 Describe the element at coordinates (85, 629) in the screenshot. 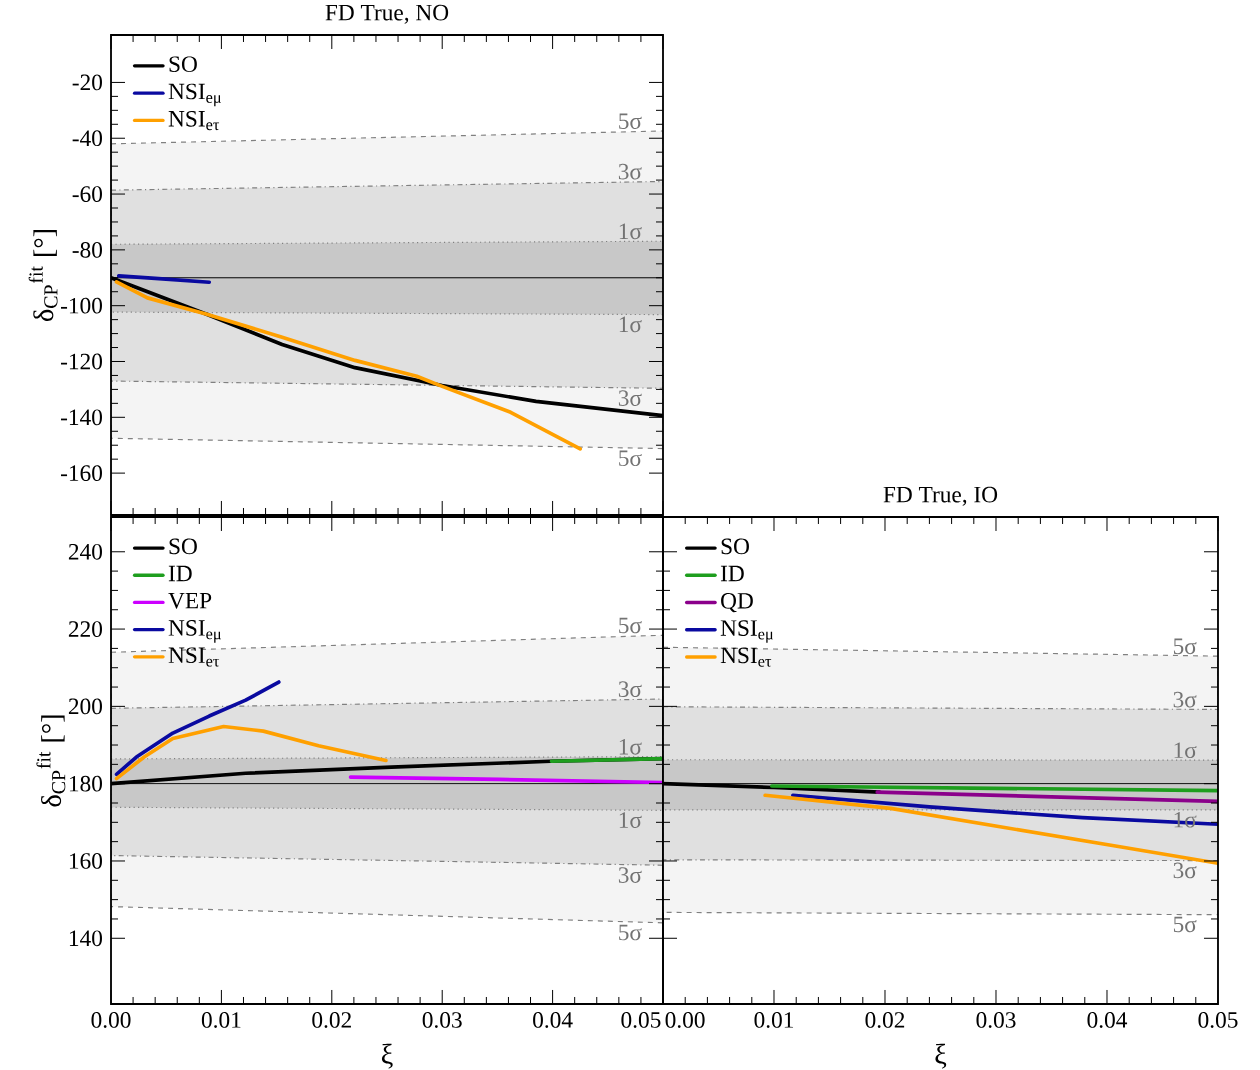

I see `y-tick-label: 220` at that location.